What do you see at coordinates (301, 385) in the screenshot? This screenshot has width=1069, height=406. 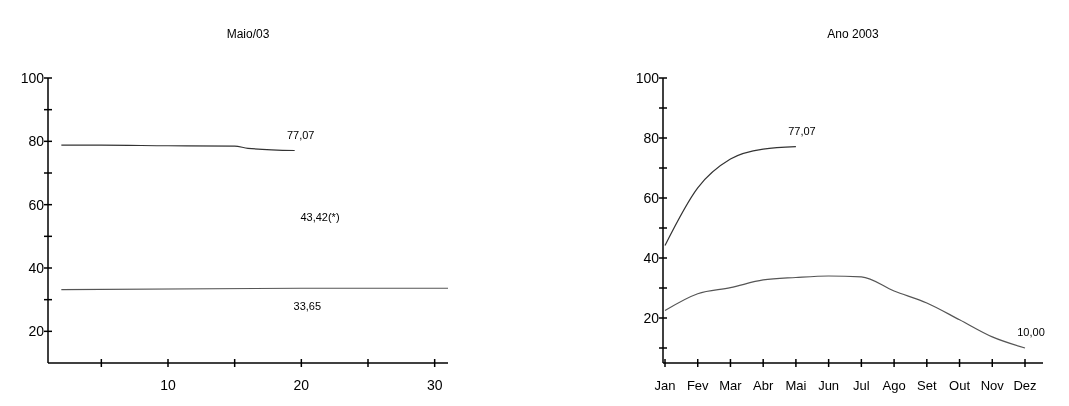 I see `x-tick-label: 20` at bounding box center [301, 385].